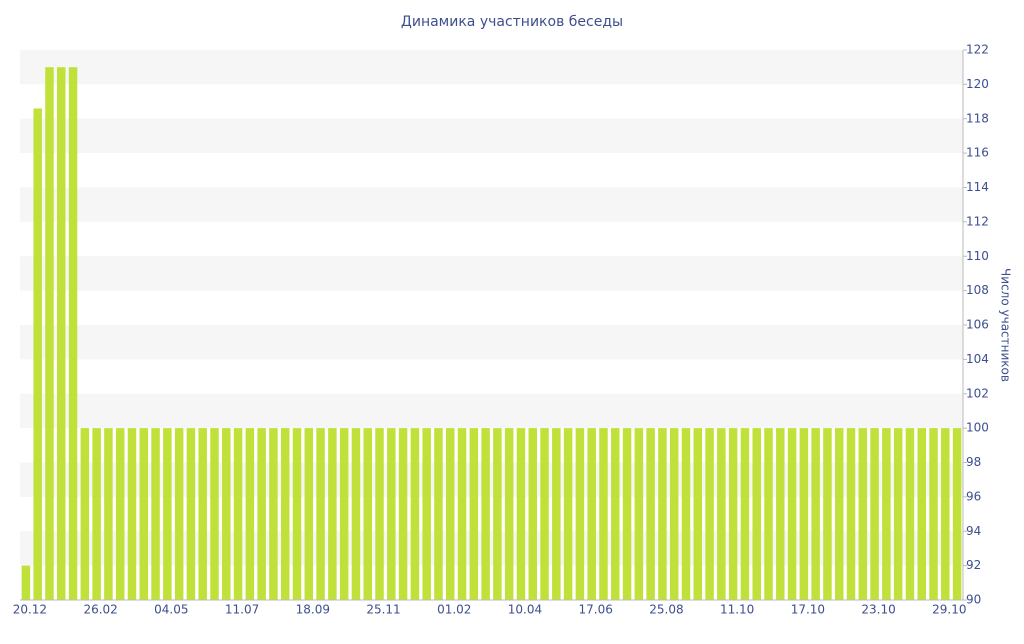  I want to click on y-tick-label: 90, so click(973, 600).